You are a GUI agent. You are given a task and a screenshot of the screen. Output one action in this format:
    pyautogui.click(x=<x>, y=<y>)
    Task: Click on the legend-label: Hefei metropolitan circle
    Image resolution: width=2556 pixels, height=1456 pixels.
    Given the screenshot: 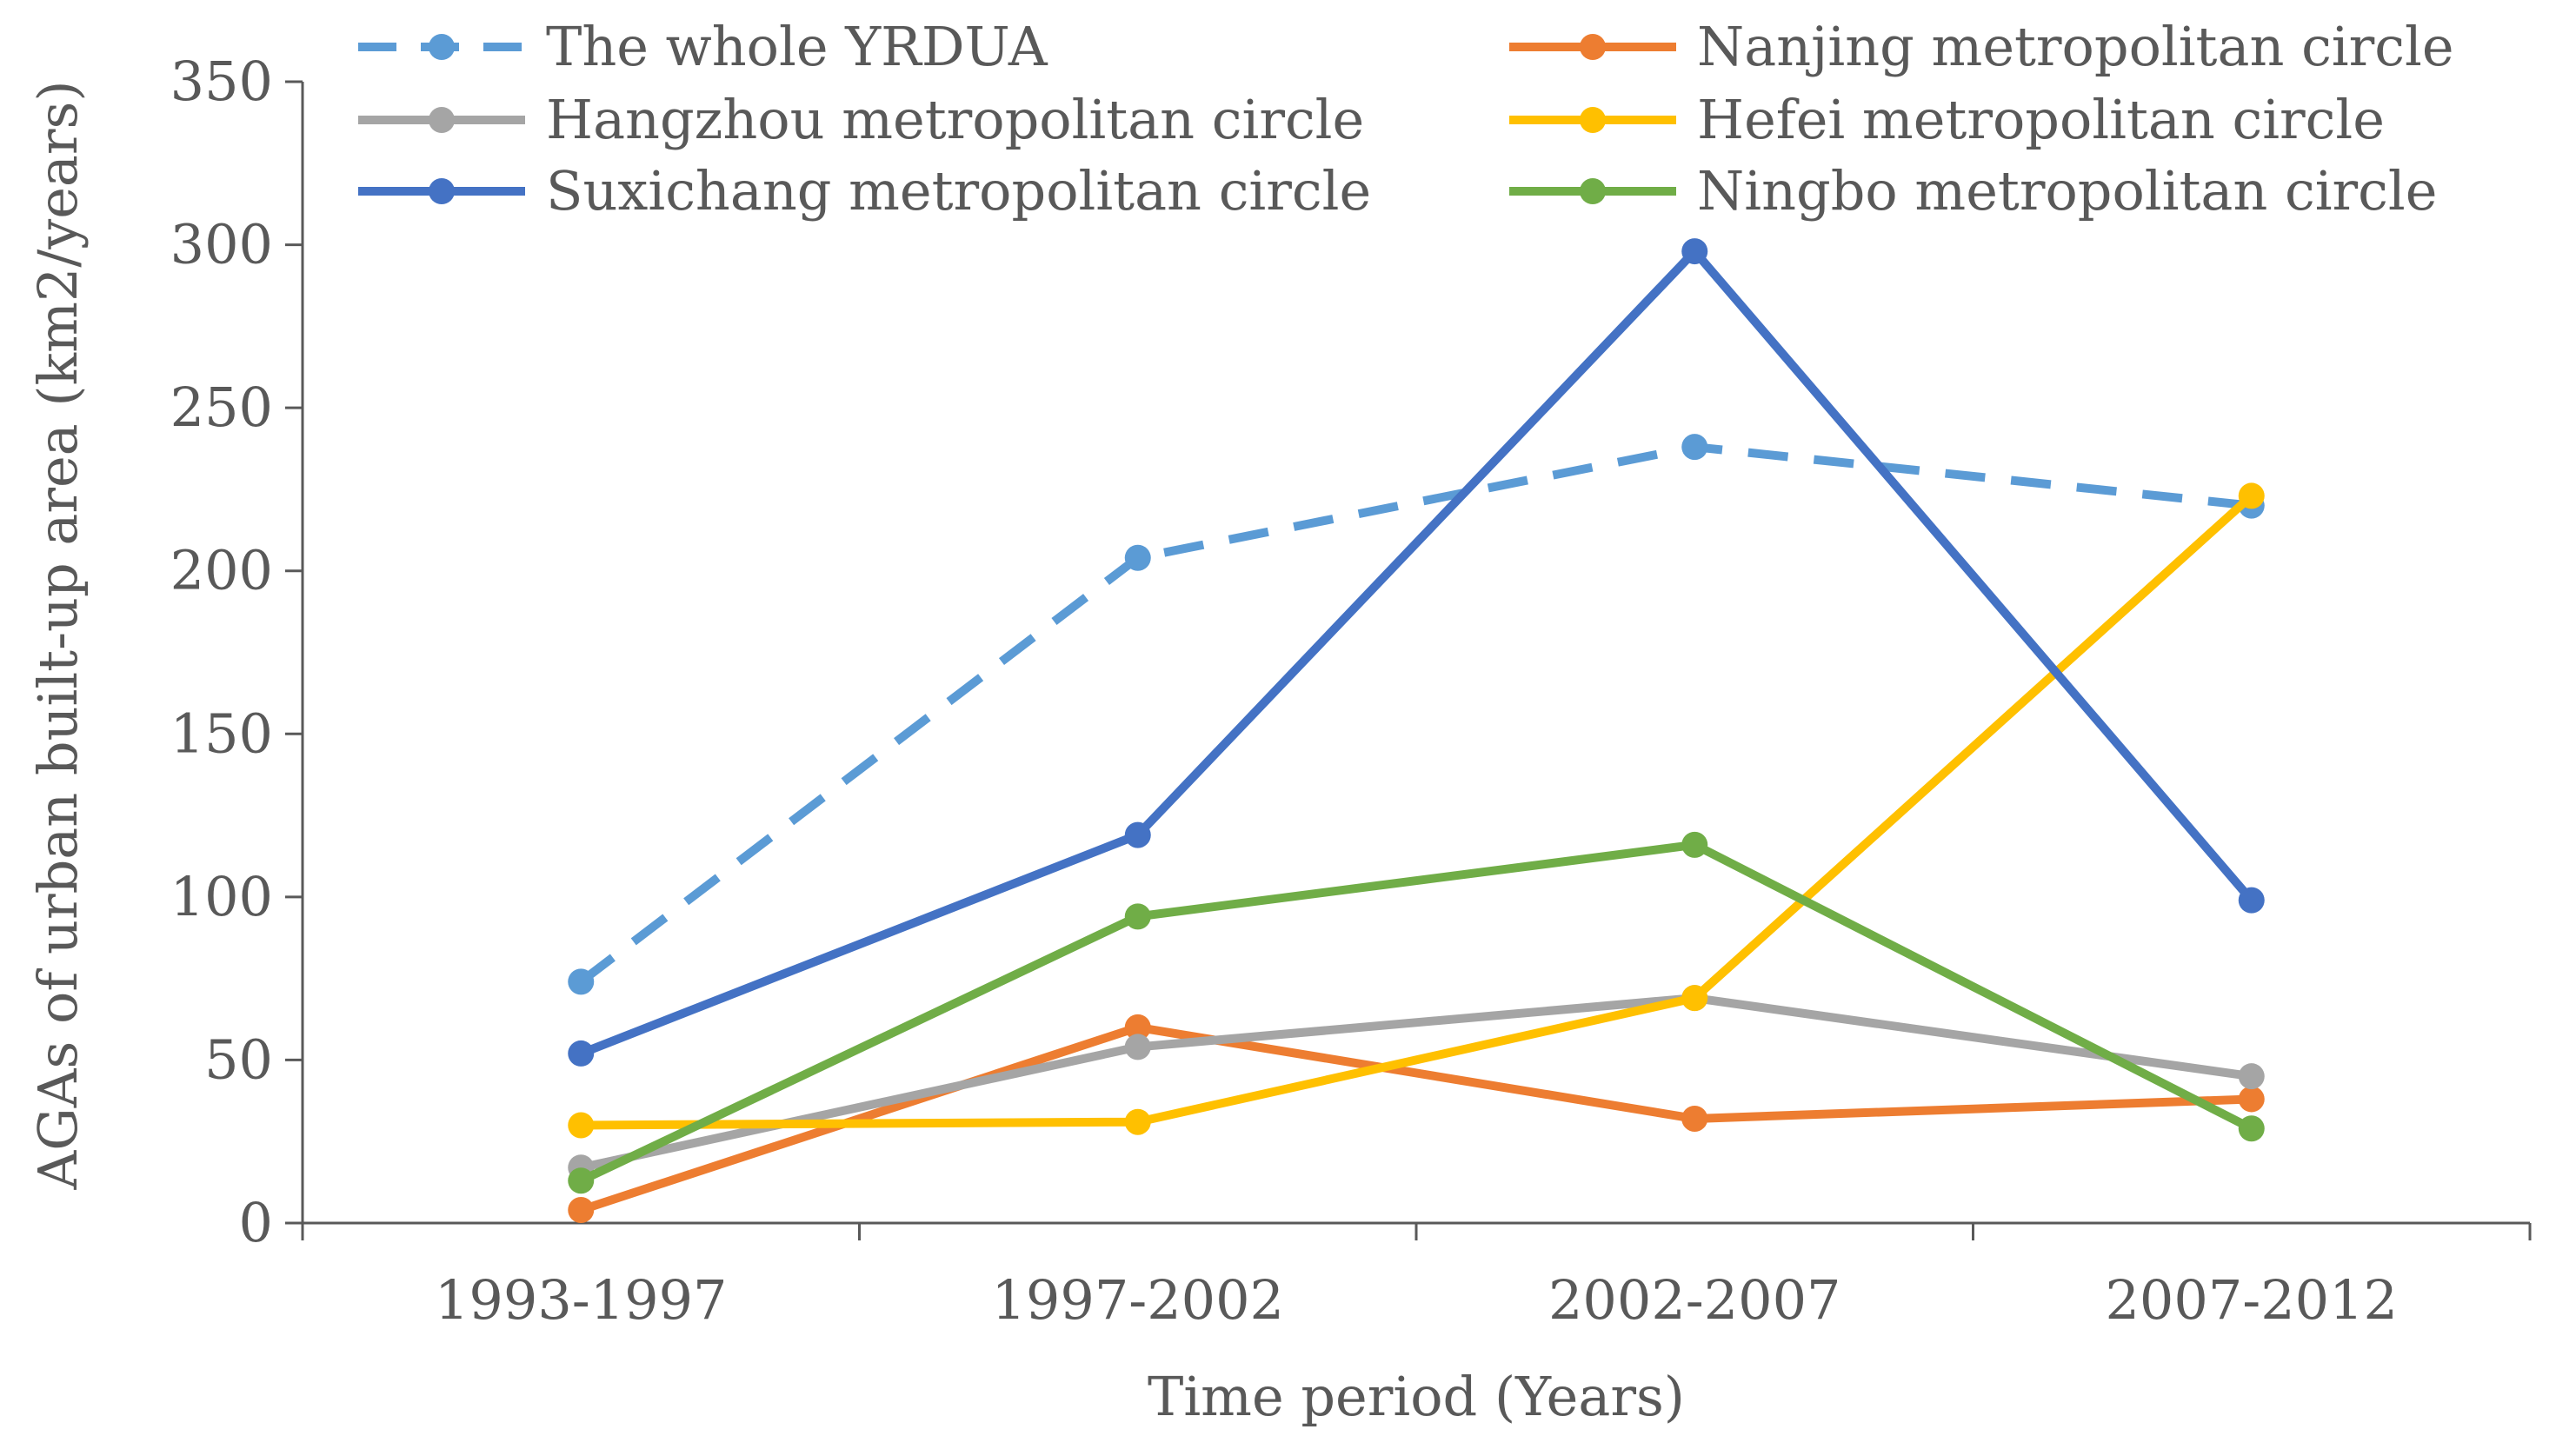 What is the action you would take?
    pyautogui.click(x=2041, y=119)
    